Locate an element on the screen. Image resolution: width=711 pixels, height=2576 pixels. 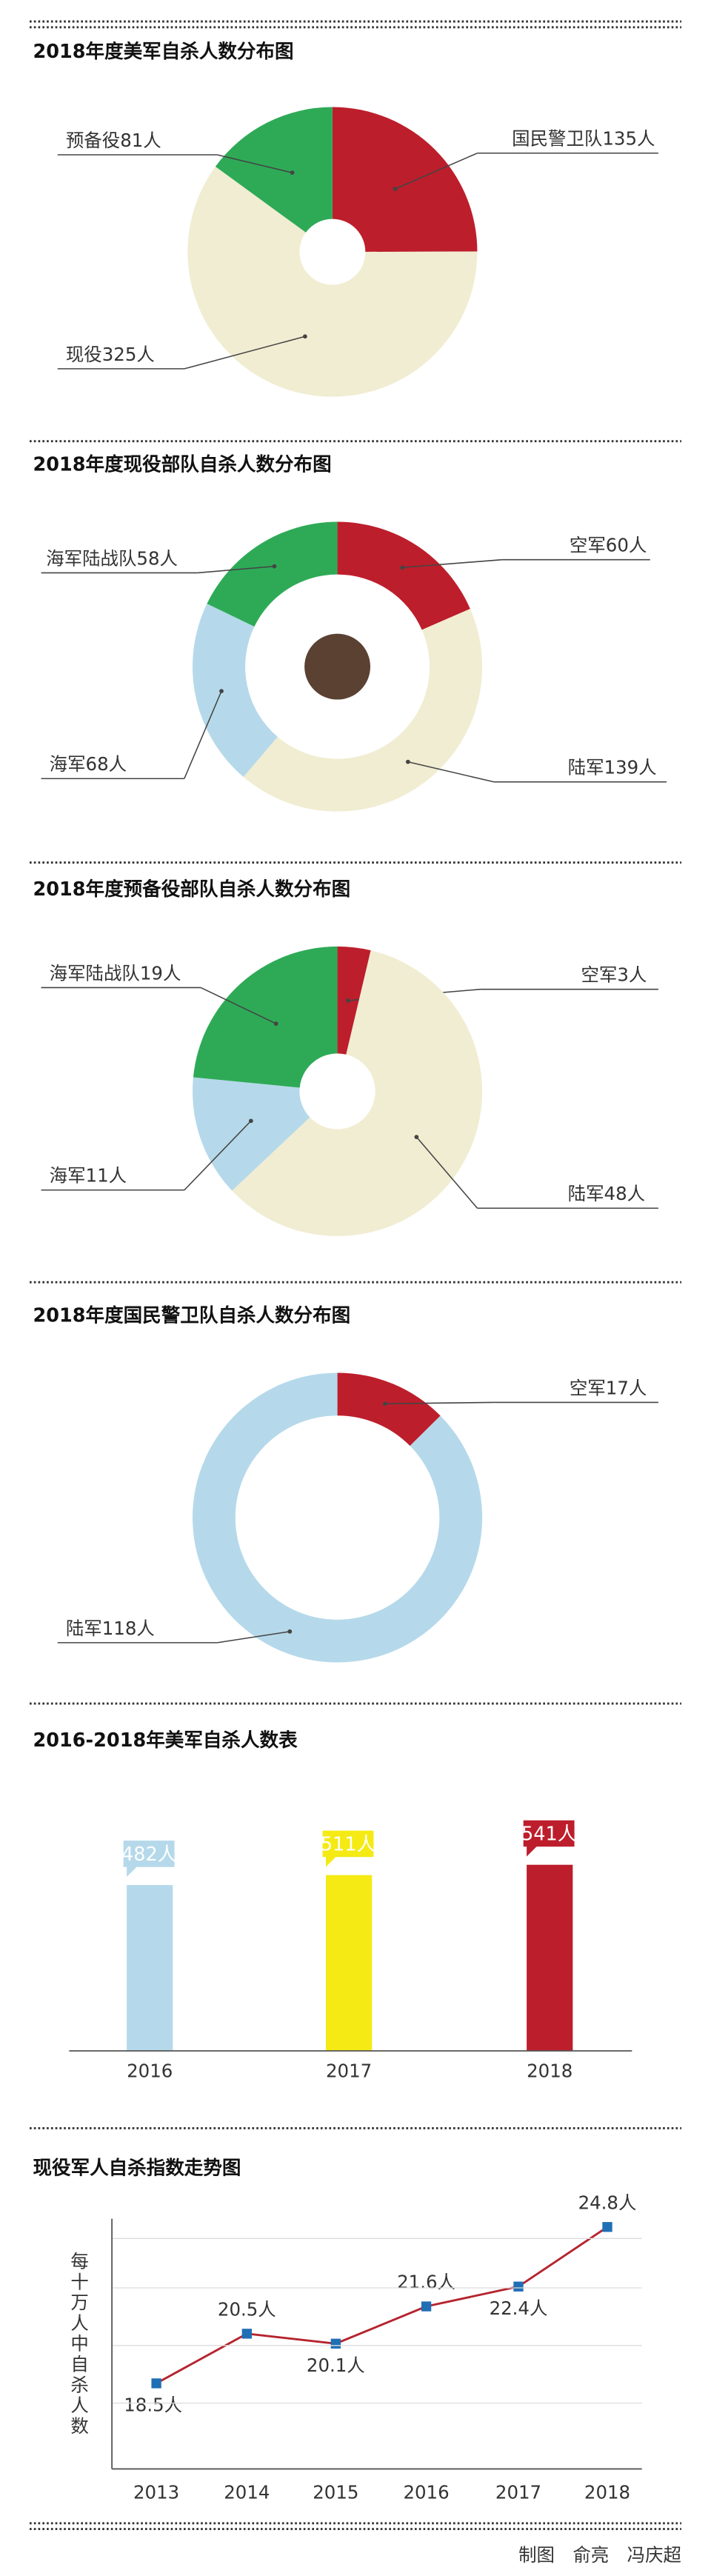
chart-title: 2018年度预备役部队自杀人数分布图 is located at coordinates (191, 889).